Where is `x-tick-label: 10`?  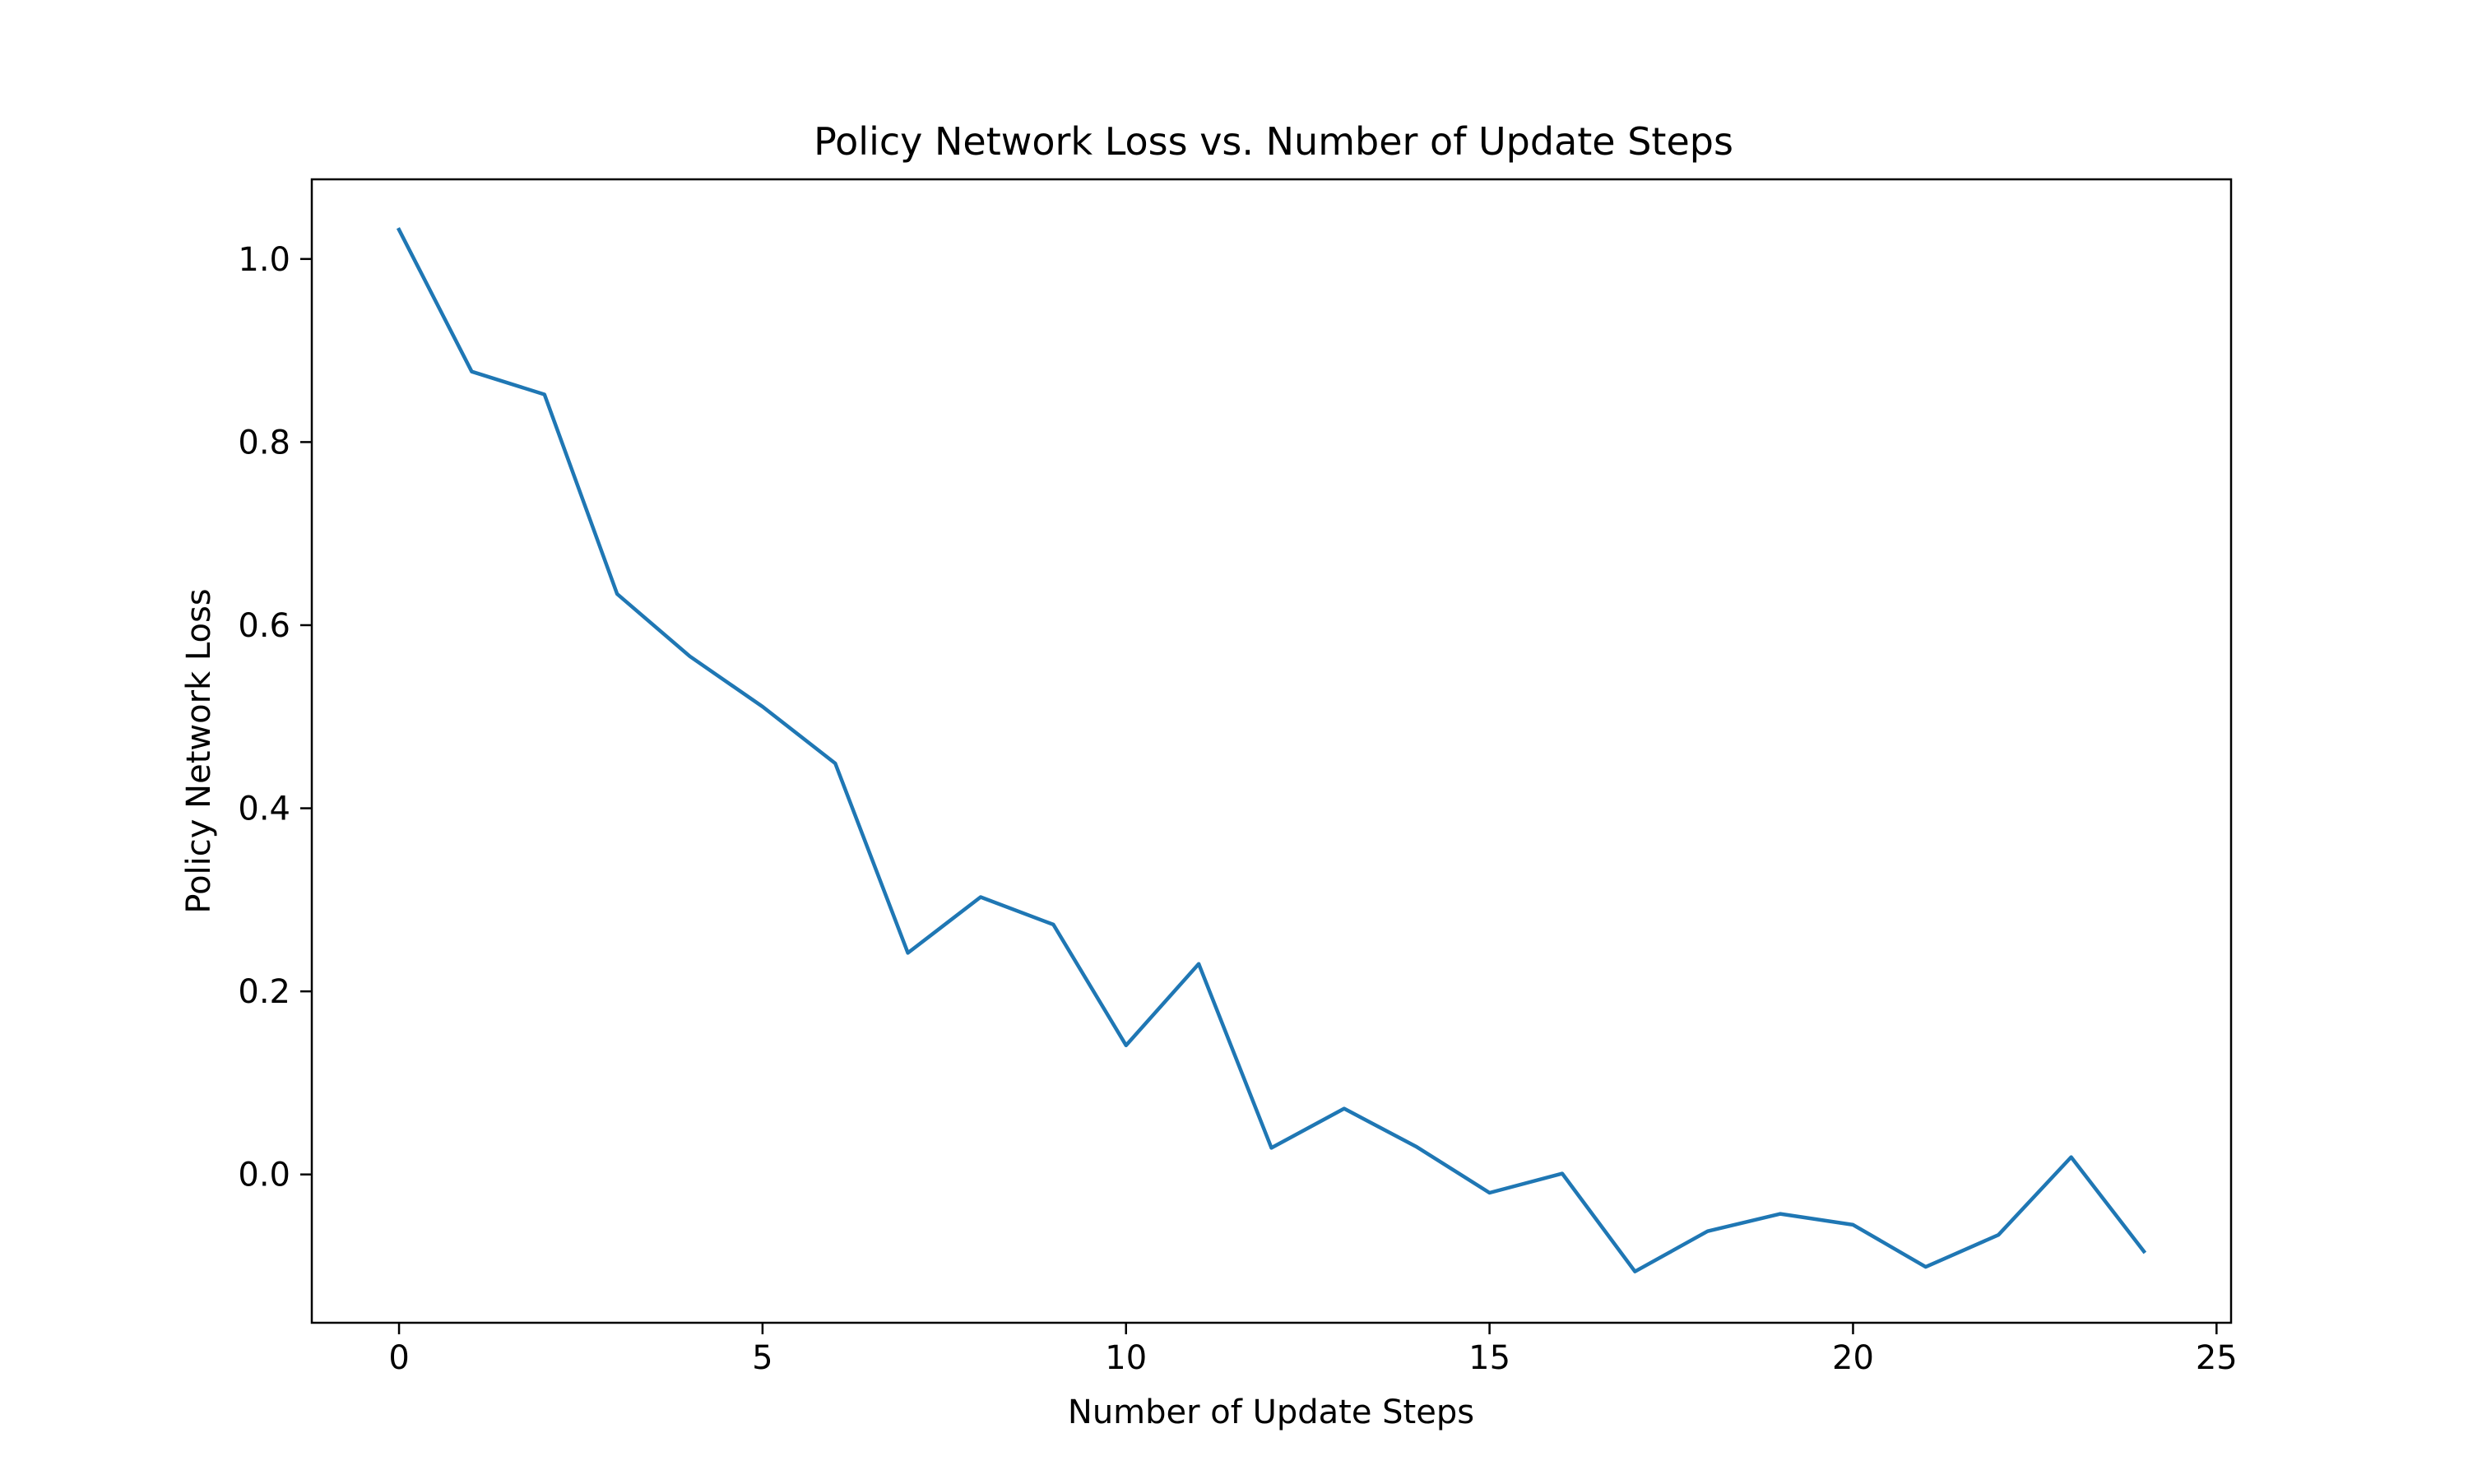 x-tick-label: 10 is located at coordinates (1126, 1358).